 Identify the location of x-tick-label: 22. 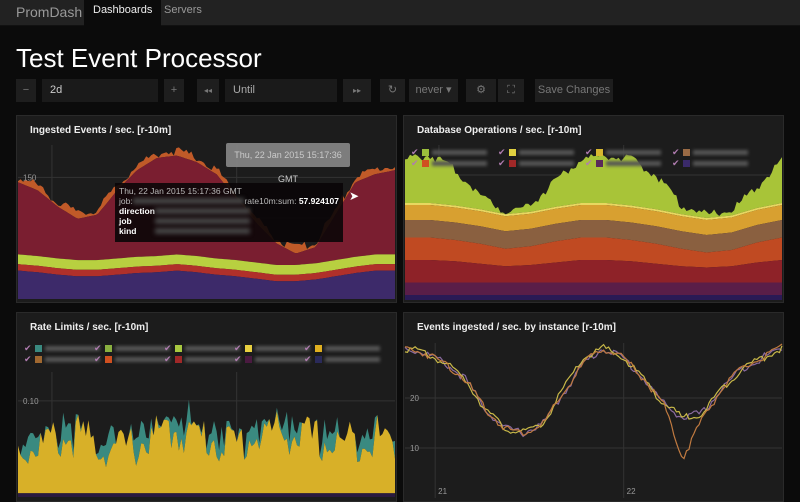
(631, 491).